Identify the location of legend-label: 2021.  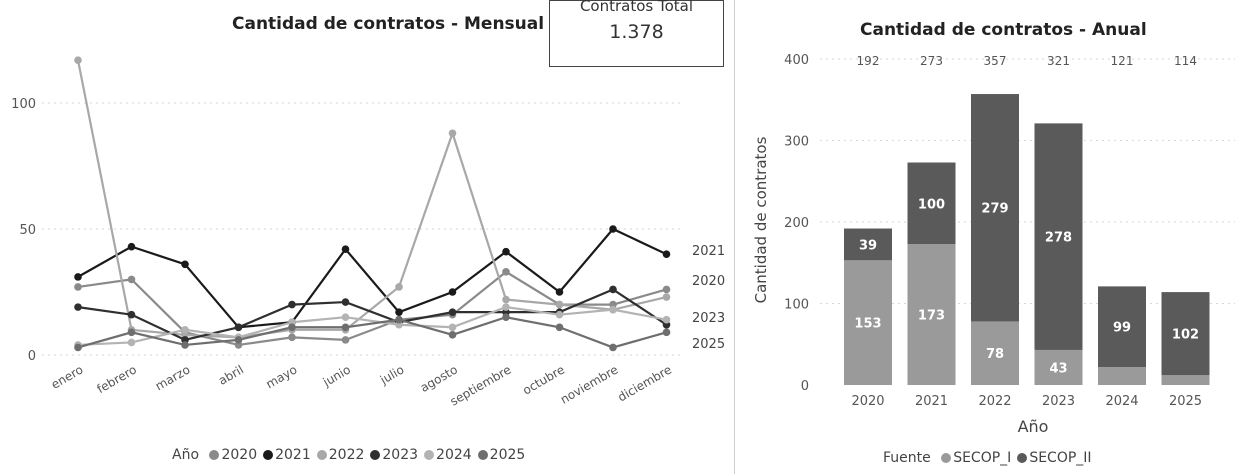
(293, 455).